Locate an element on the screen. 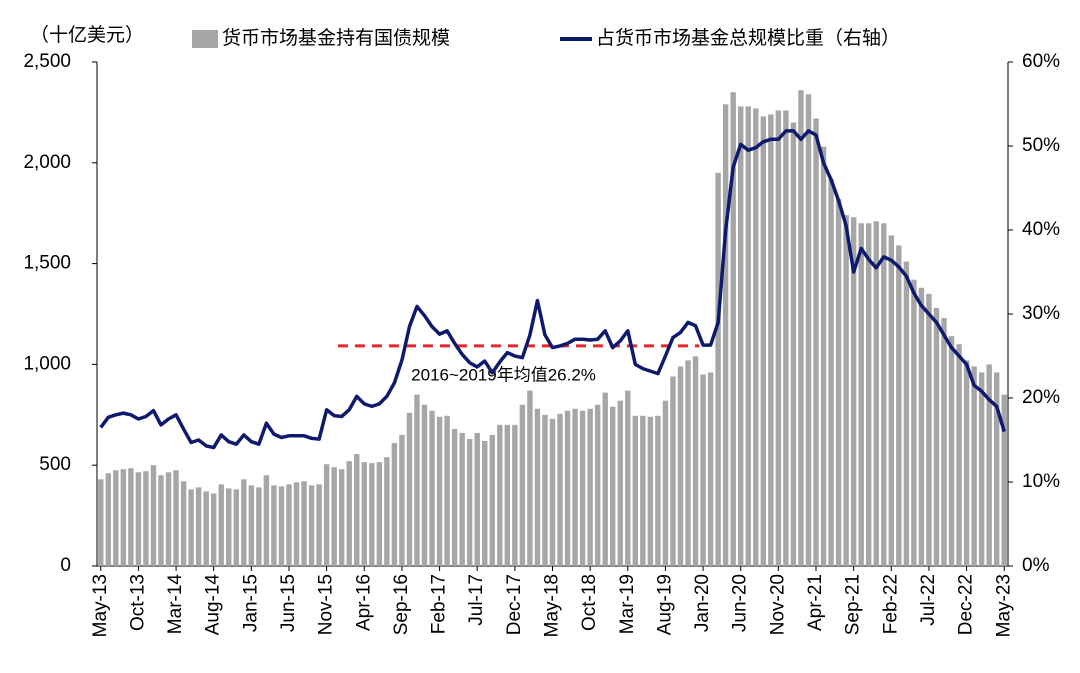 This screenshot has height=673, width=1080. x-tick-label: Jun-20 is located at coordinates (740, 603).